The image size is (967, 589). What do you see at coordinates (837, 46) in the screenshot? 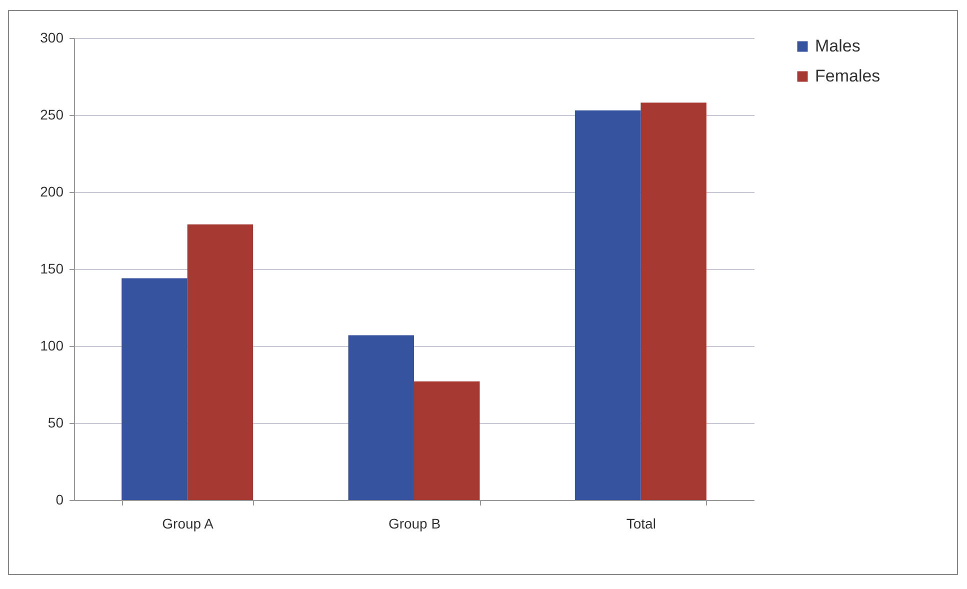
I see `legend-label: Males` at bounding box center [837, 46].